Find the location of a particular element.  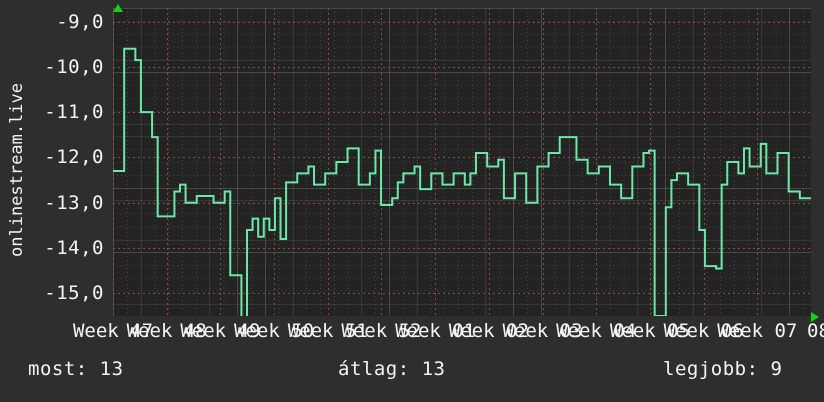

x-axis-tick-label: Week 06 is located at coordinates (703, 331).